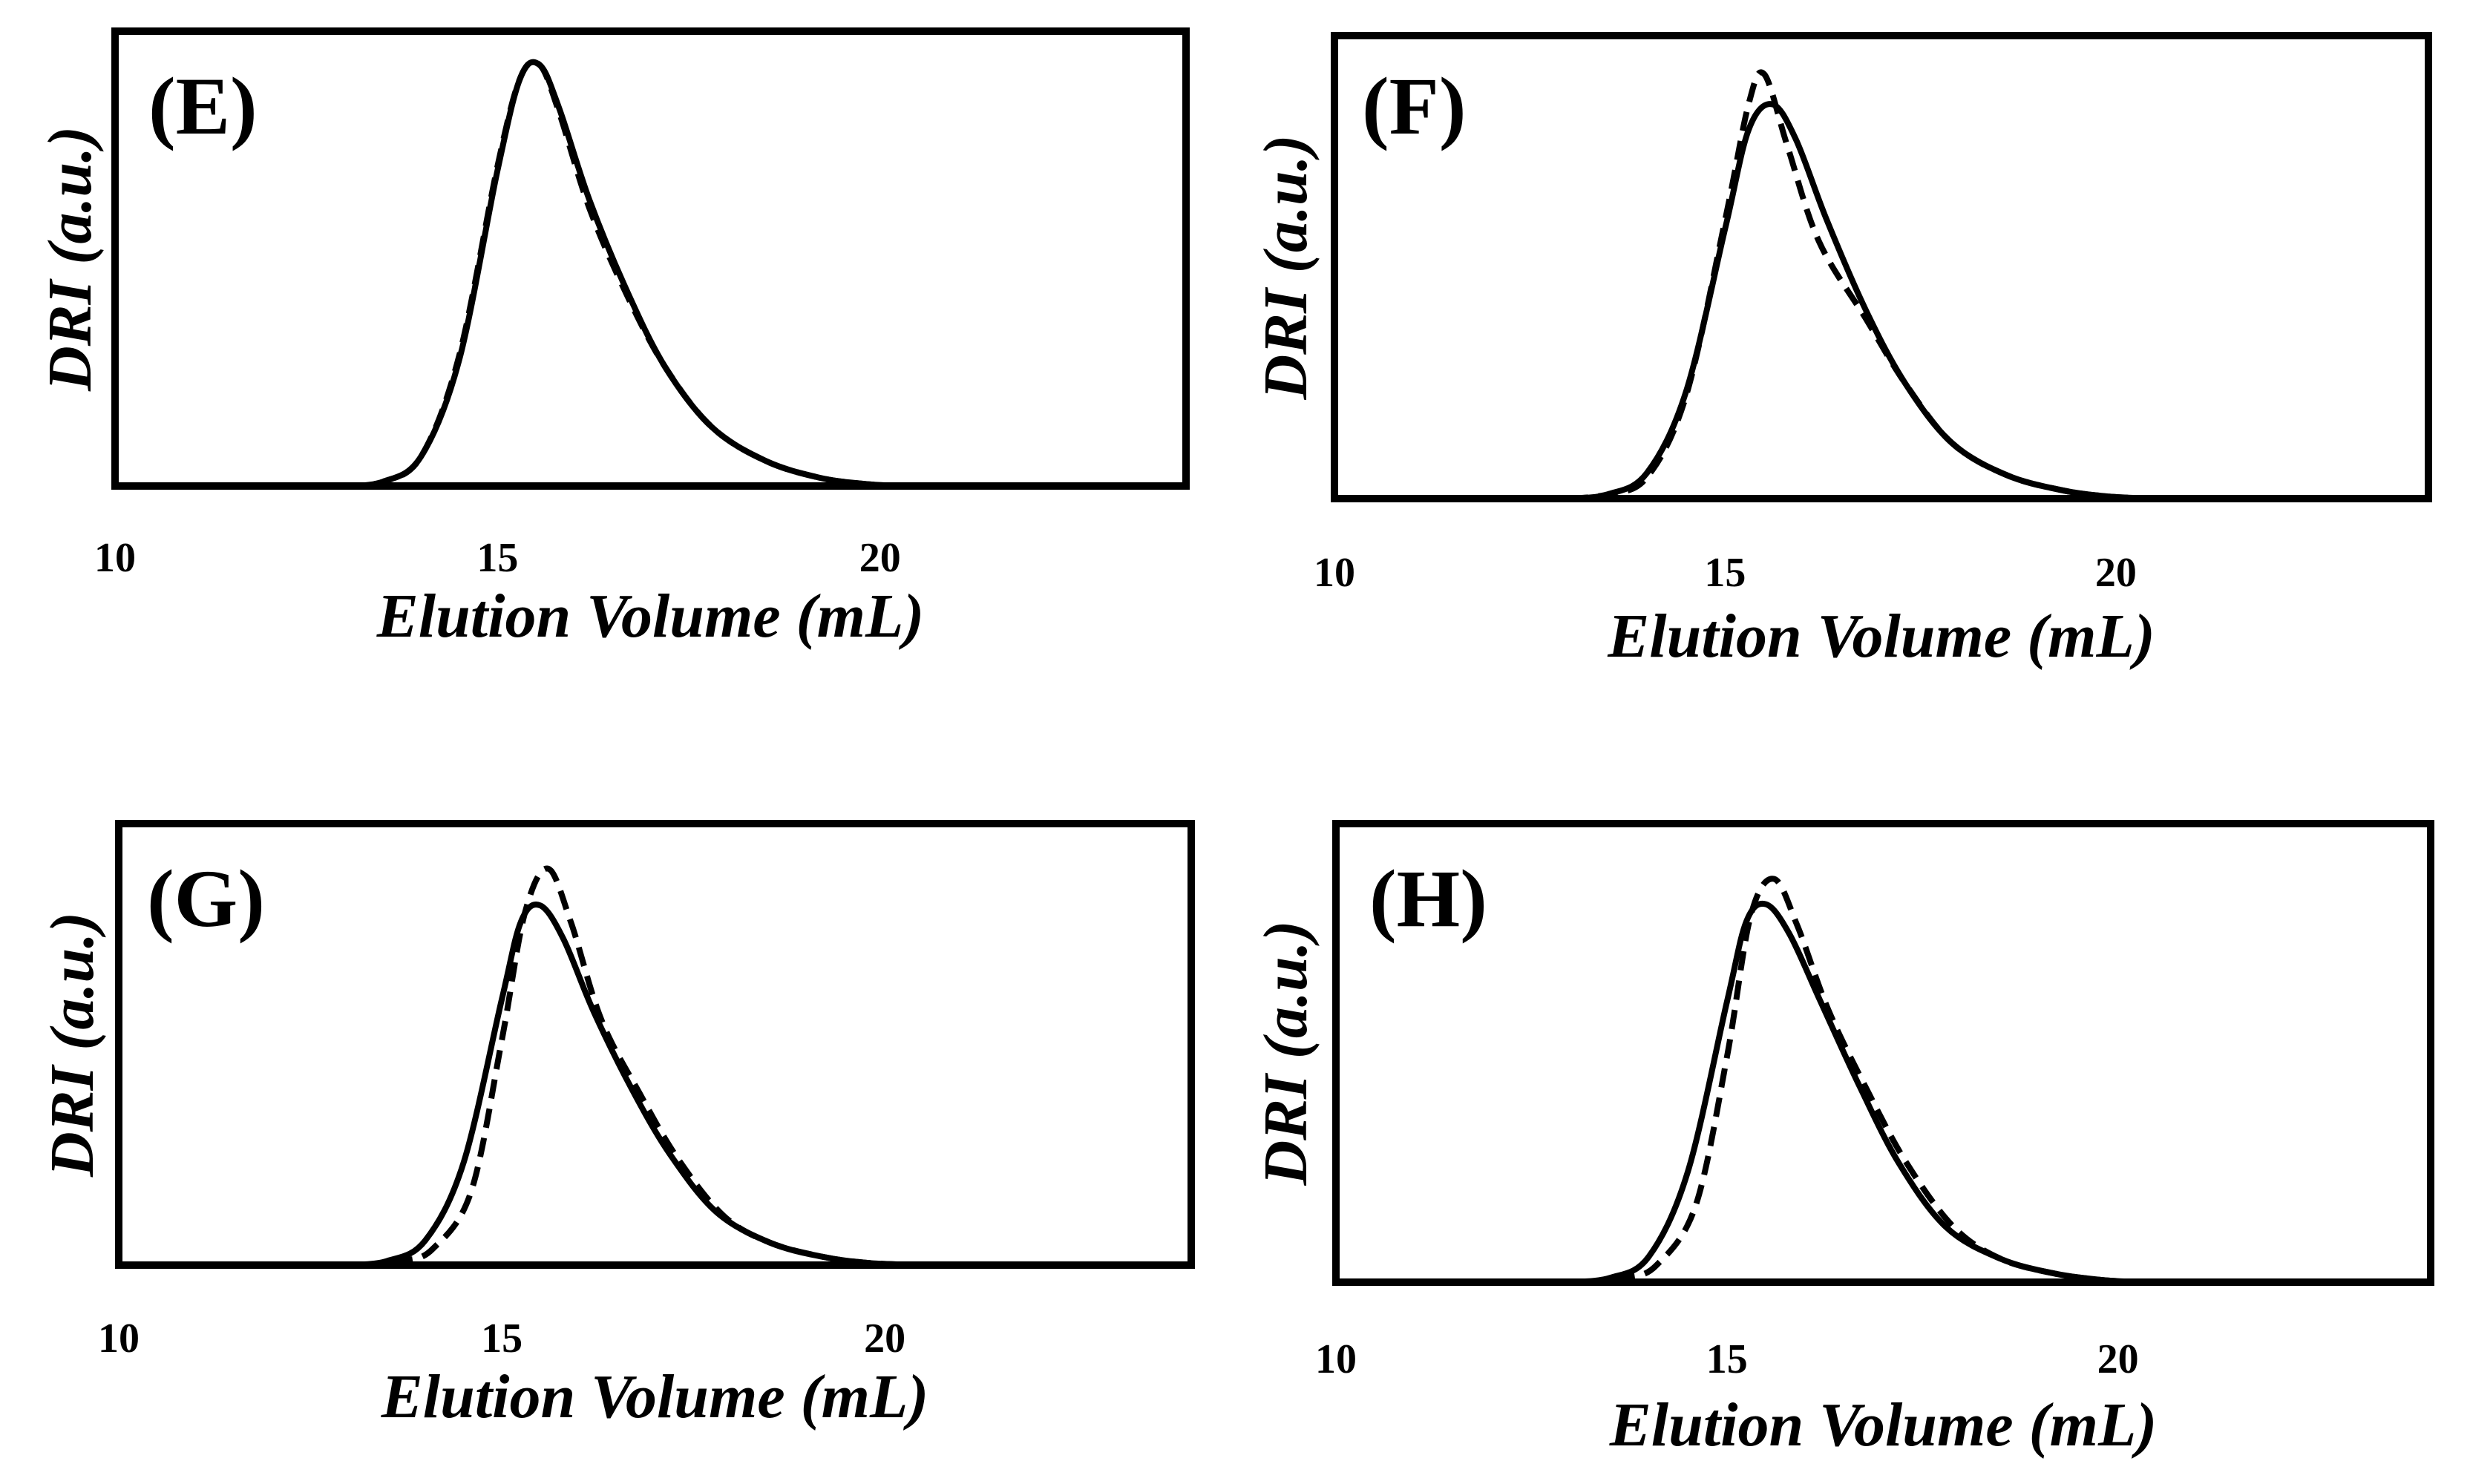 Image resolution: width=2470 pixels, height=1484 pixels. Describe the element at coordinates (203, 106) in the screenshot. I see `panel-label: (E)` at that location.